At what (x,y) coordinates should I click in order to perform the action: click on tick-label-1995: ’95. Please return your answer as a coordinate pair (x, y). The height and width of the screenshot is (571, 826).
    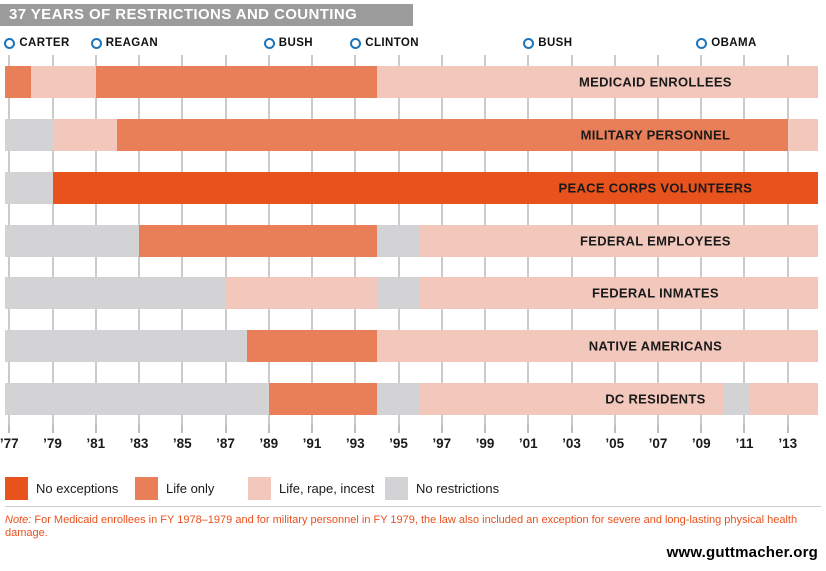
    Looking at the image, I should click on (398, 443).